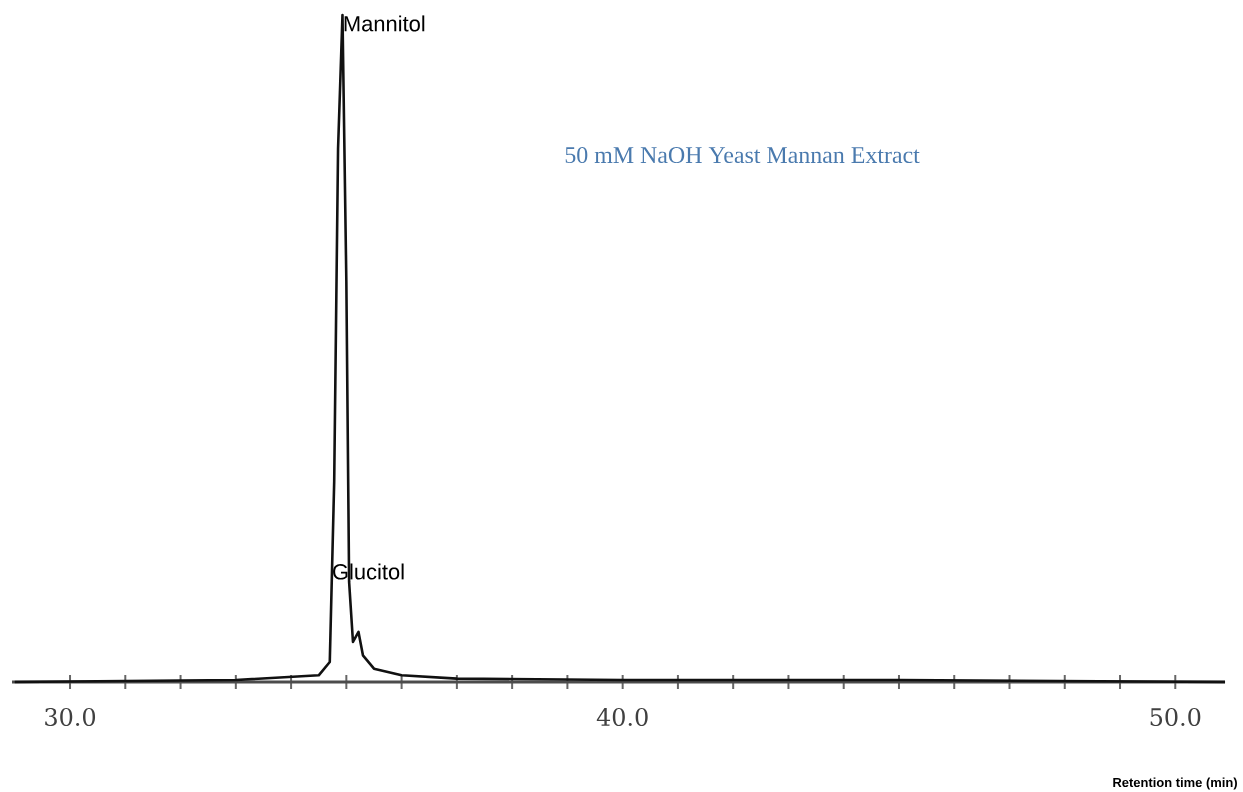 This screenshot has height=792, width=1243. Describe the element at coordinates (70, 717) in the screenshot. I see `x-tick-label: 30.0` at that location.